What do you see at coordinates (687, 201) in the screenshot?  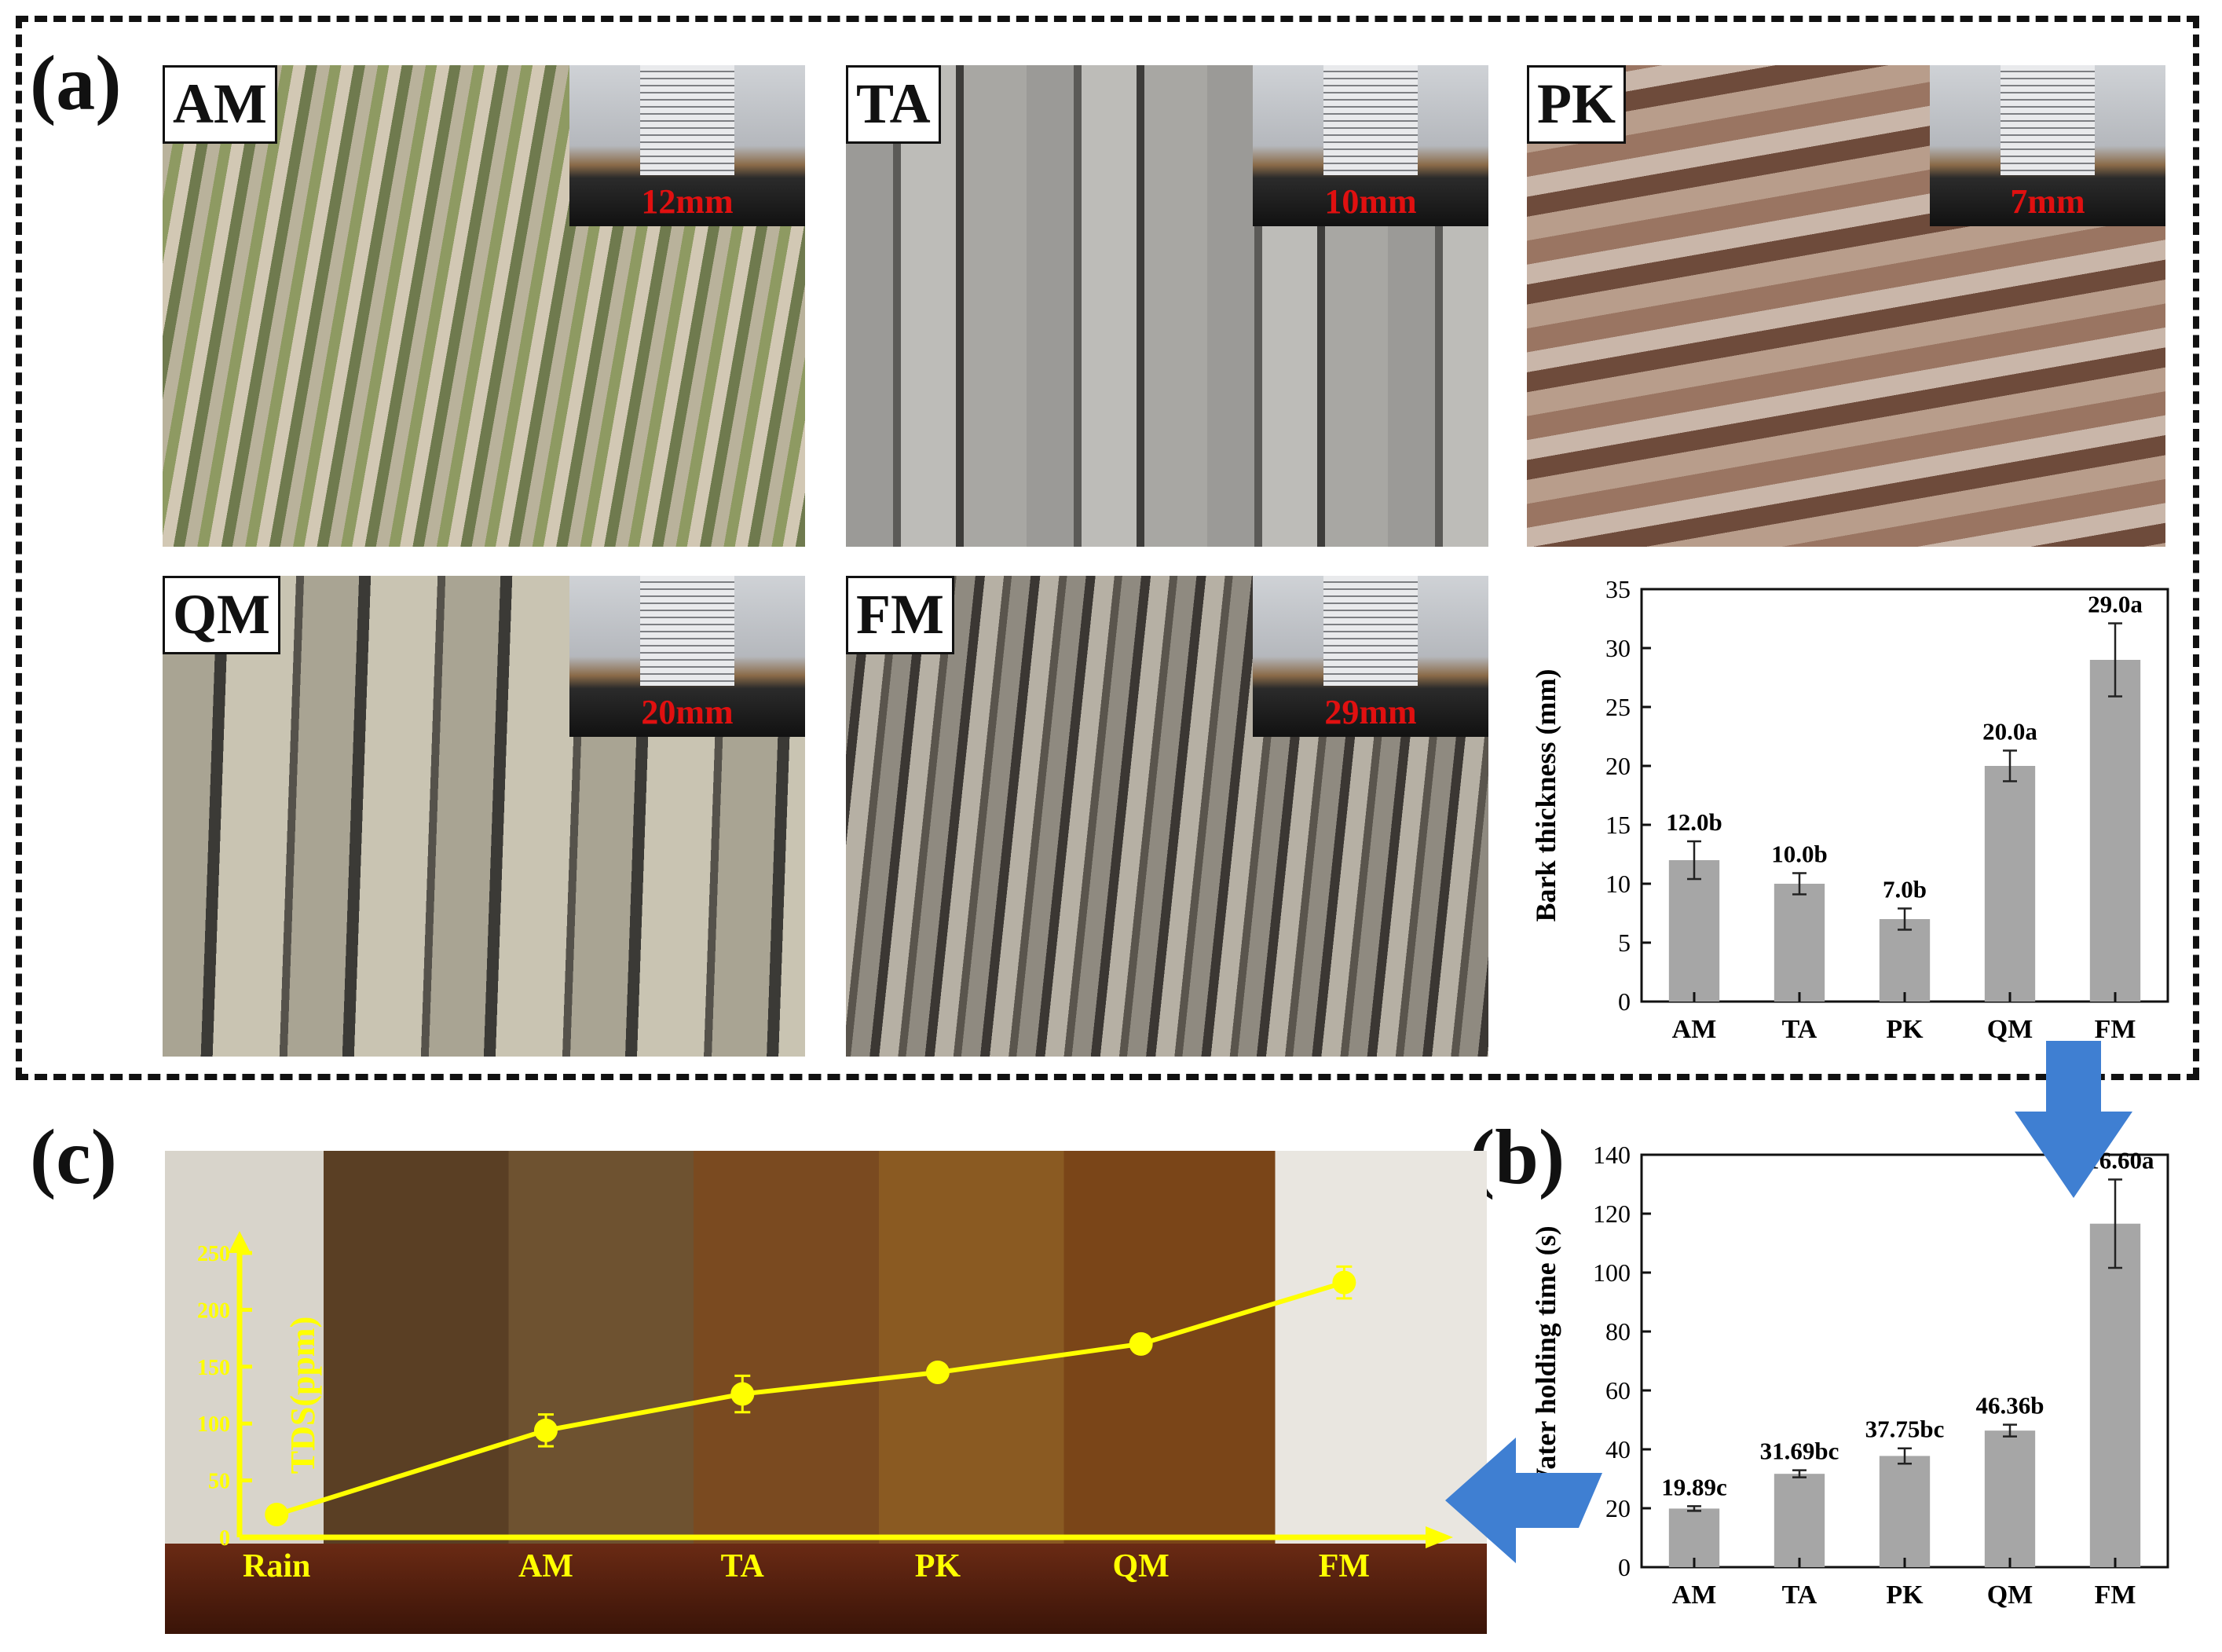 I see `thickness-label-am: 12mm` at bounding box center [687, 201].